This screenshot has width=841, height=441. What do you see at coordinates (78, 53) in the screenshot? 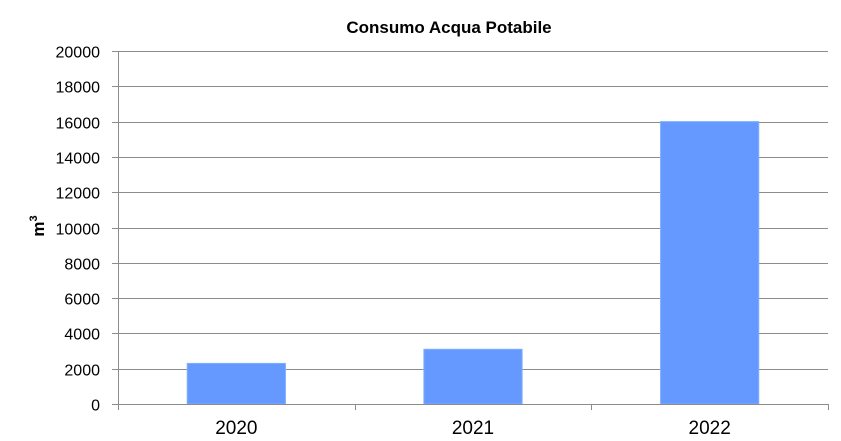
I see `y-tick-label: 20000` at bounding box center [78, 53].